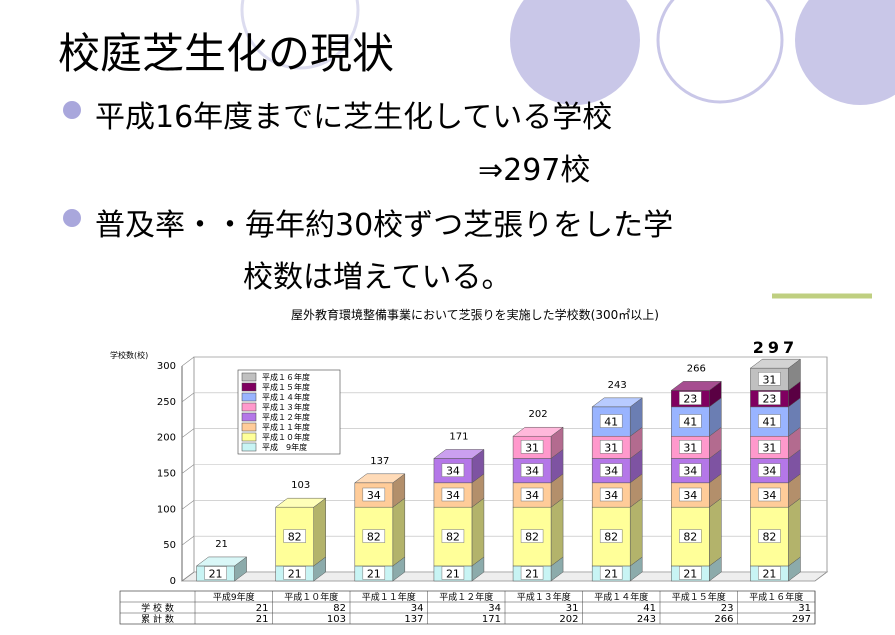 The image size is (895, 635). What do you see at coordinates (311, 597) in the screenshot?
I see `table-header: 平成１０年度` at bounding box center [311, 597].